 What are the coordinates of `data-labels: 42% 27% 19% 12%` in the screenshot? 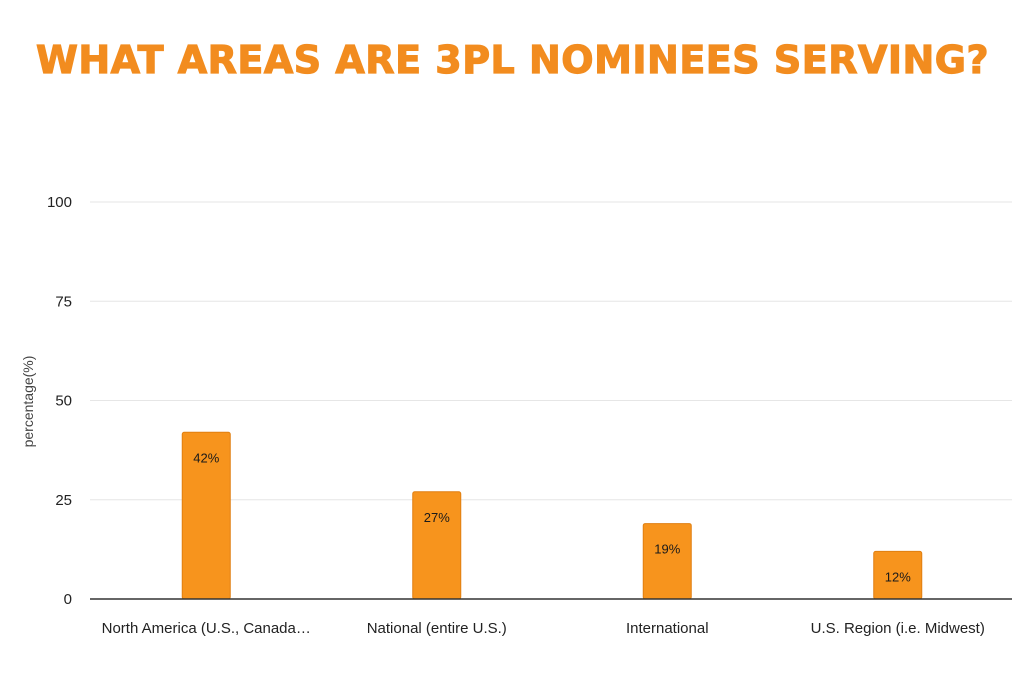 It's located at (552, 517).